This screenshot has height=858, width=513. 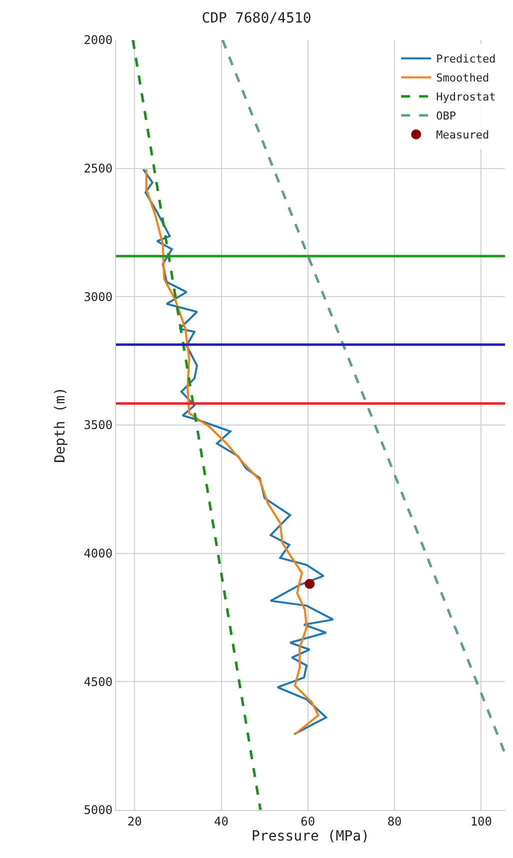 I want to click on y-tick-label: 4000, so click(x=98, y=553).